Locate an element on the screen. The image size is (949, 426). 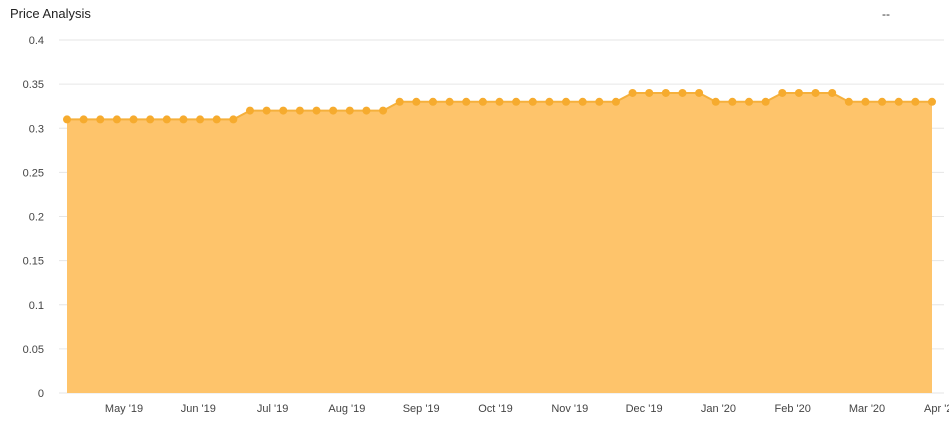
x-tick-label: Nov '19 is located at coordinates (569, 409).